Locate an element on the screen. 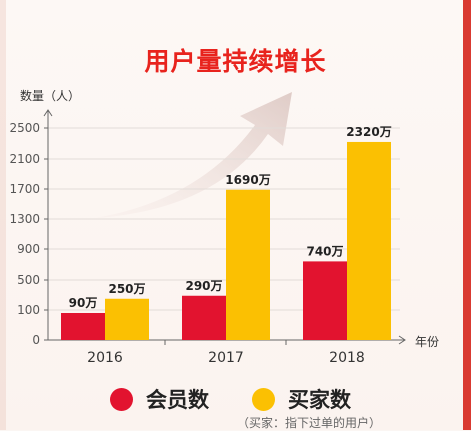  y-tick-label: 900 is located at coordinates (28, 249).